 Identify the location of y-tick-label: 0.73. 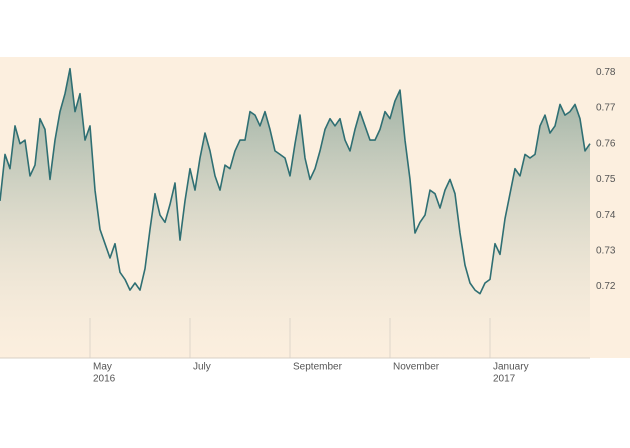
(606, 250).